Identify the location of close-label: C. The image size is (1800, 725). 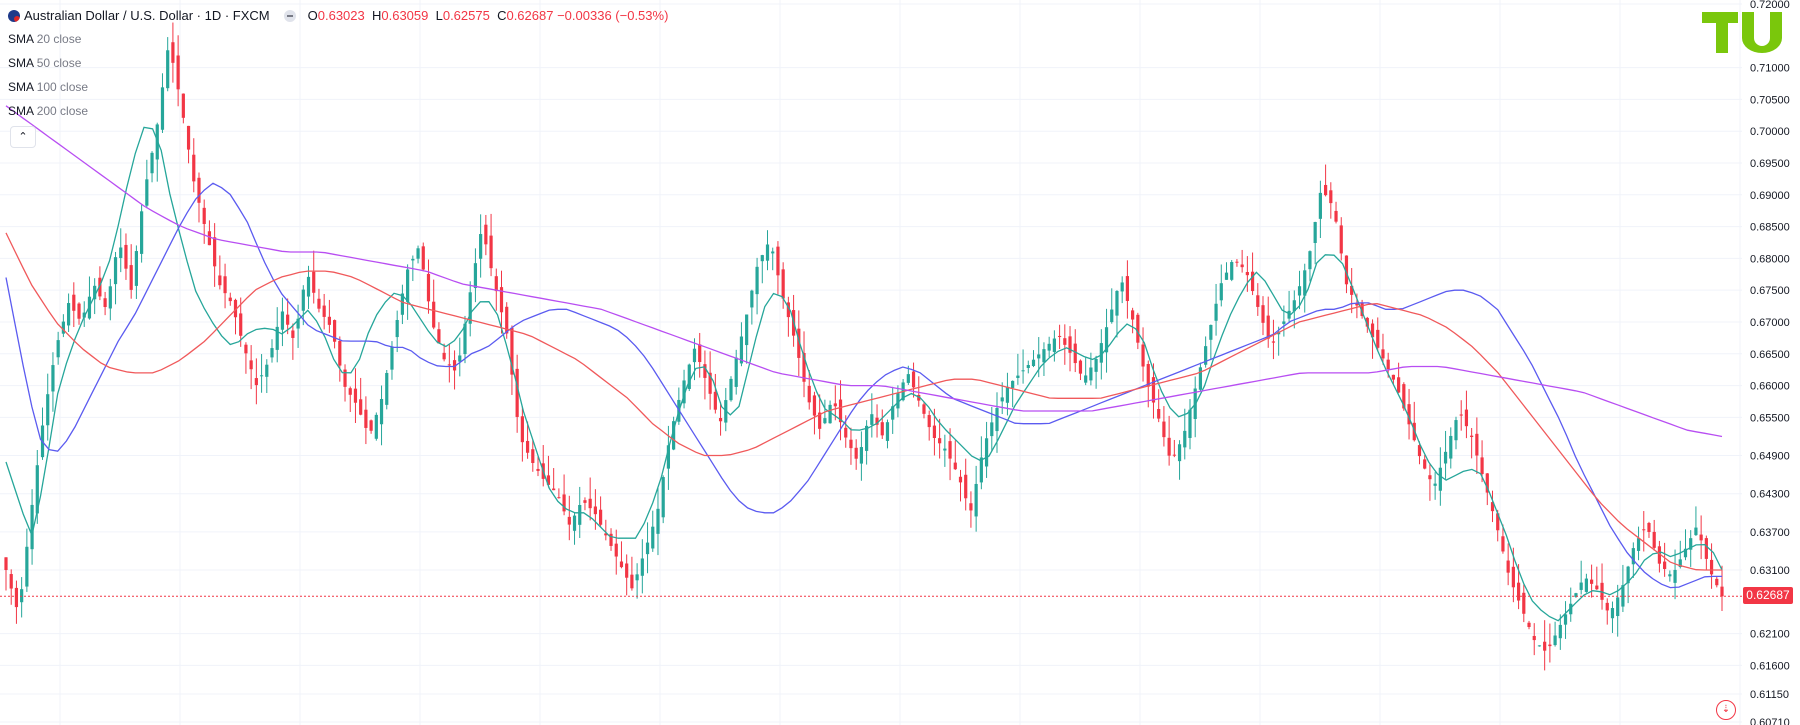
(502, 15).